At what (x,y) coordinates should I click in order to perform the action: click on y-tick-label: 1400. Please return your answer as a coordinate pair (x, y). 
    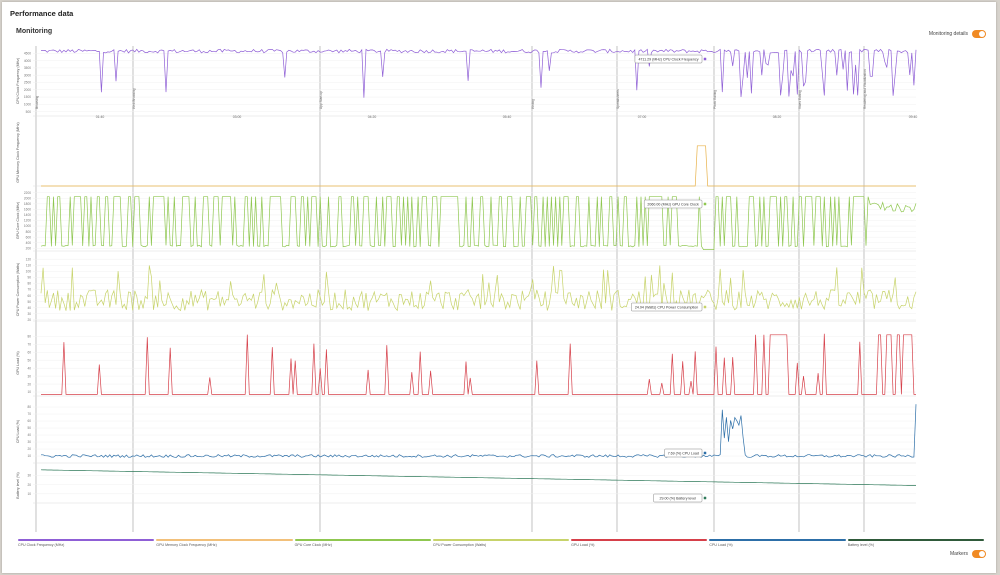
    Looking at the image, I should click on (27, 215).